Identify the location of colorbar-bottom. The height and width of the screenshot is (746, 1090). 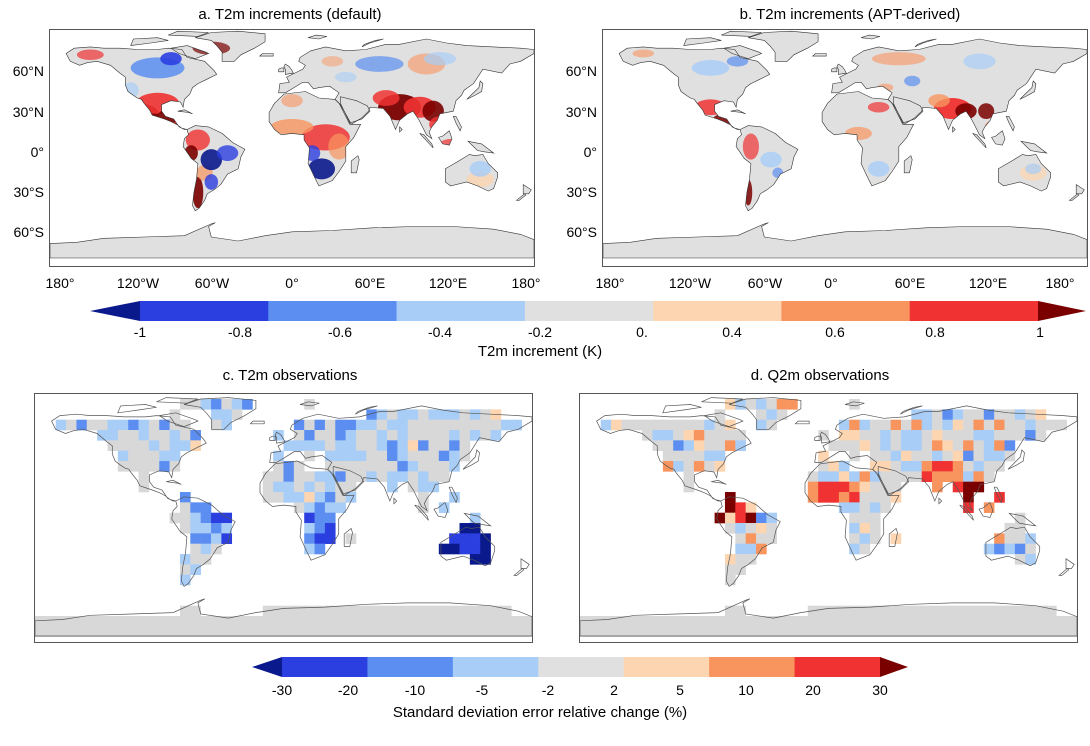
(580, 667).